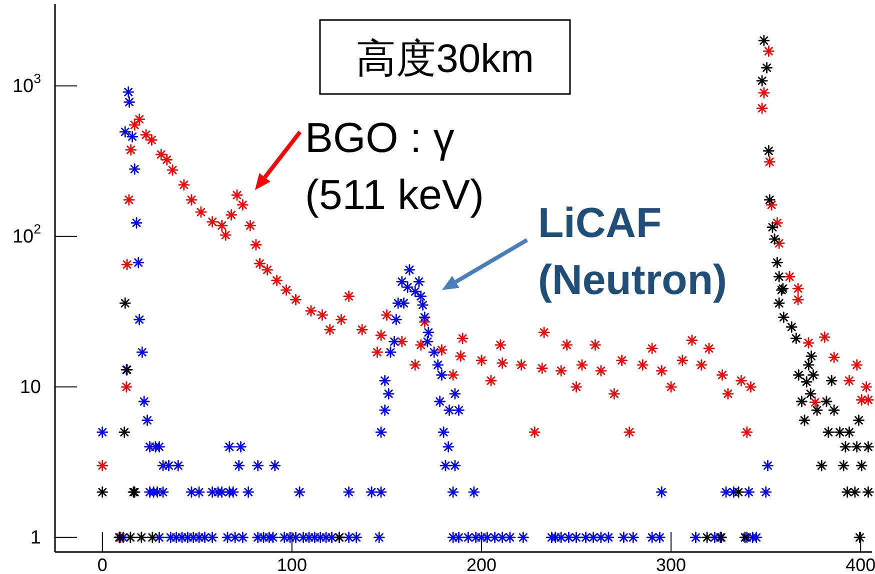 The image size is (875, 574). Describe the element at coordinates (102, 564) in the screenshot. I see `x-tick-label: 0` at that location.